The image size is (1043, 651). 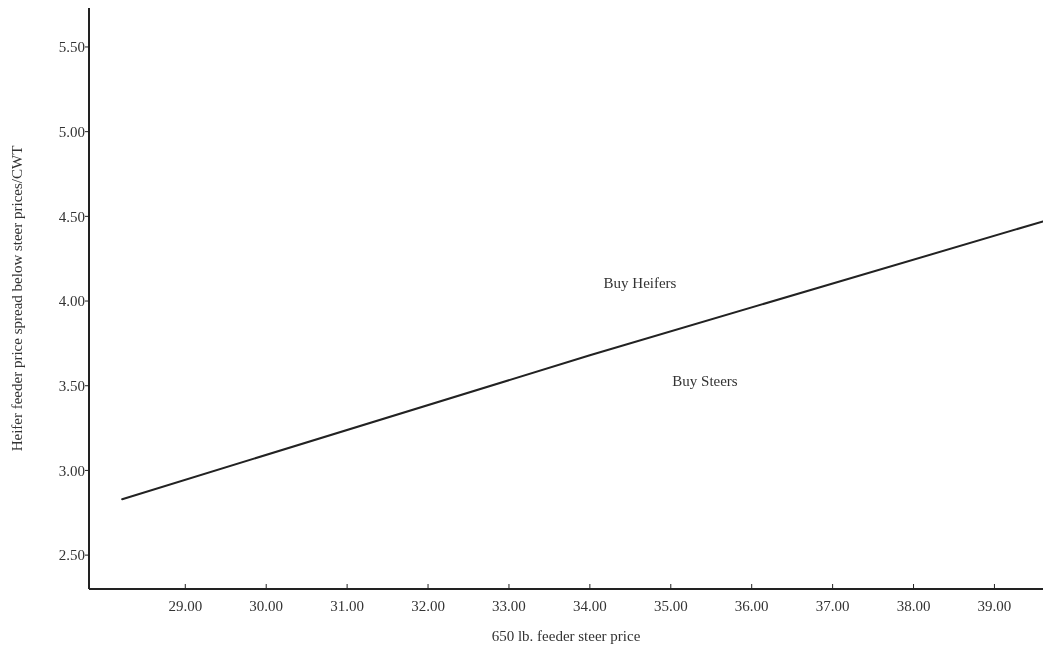 I want to click on x-tick-label: 30.00, so click(x=266, y=606).